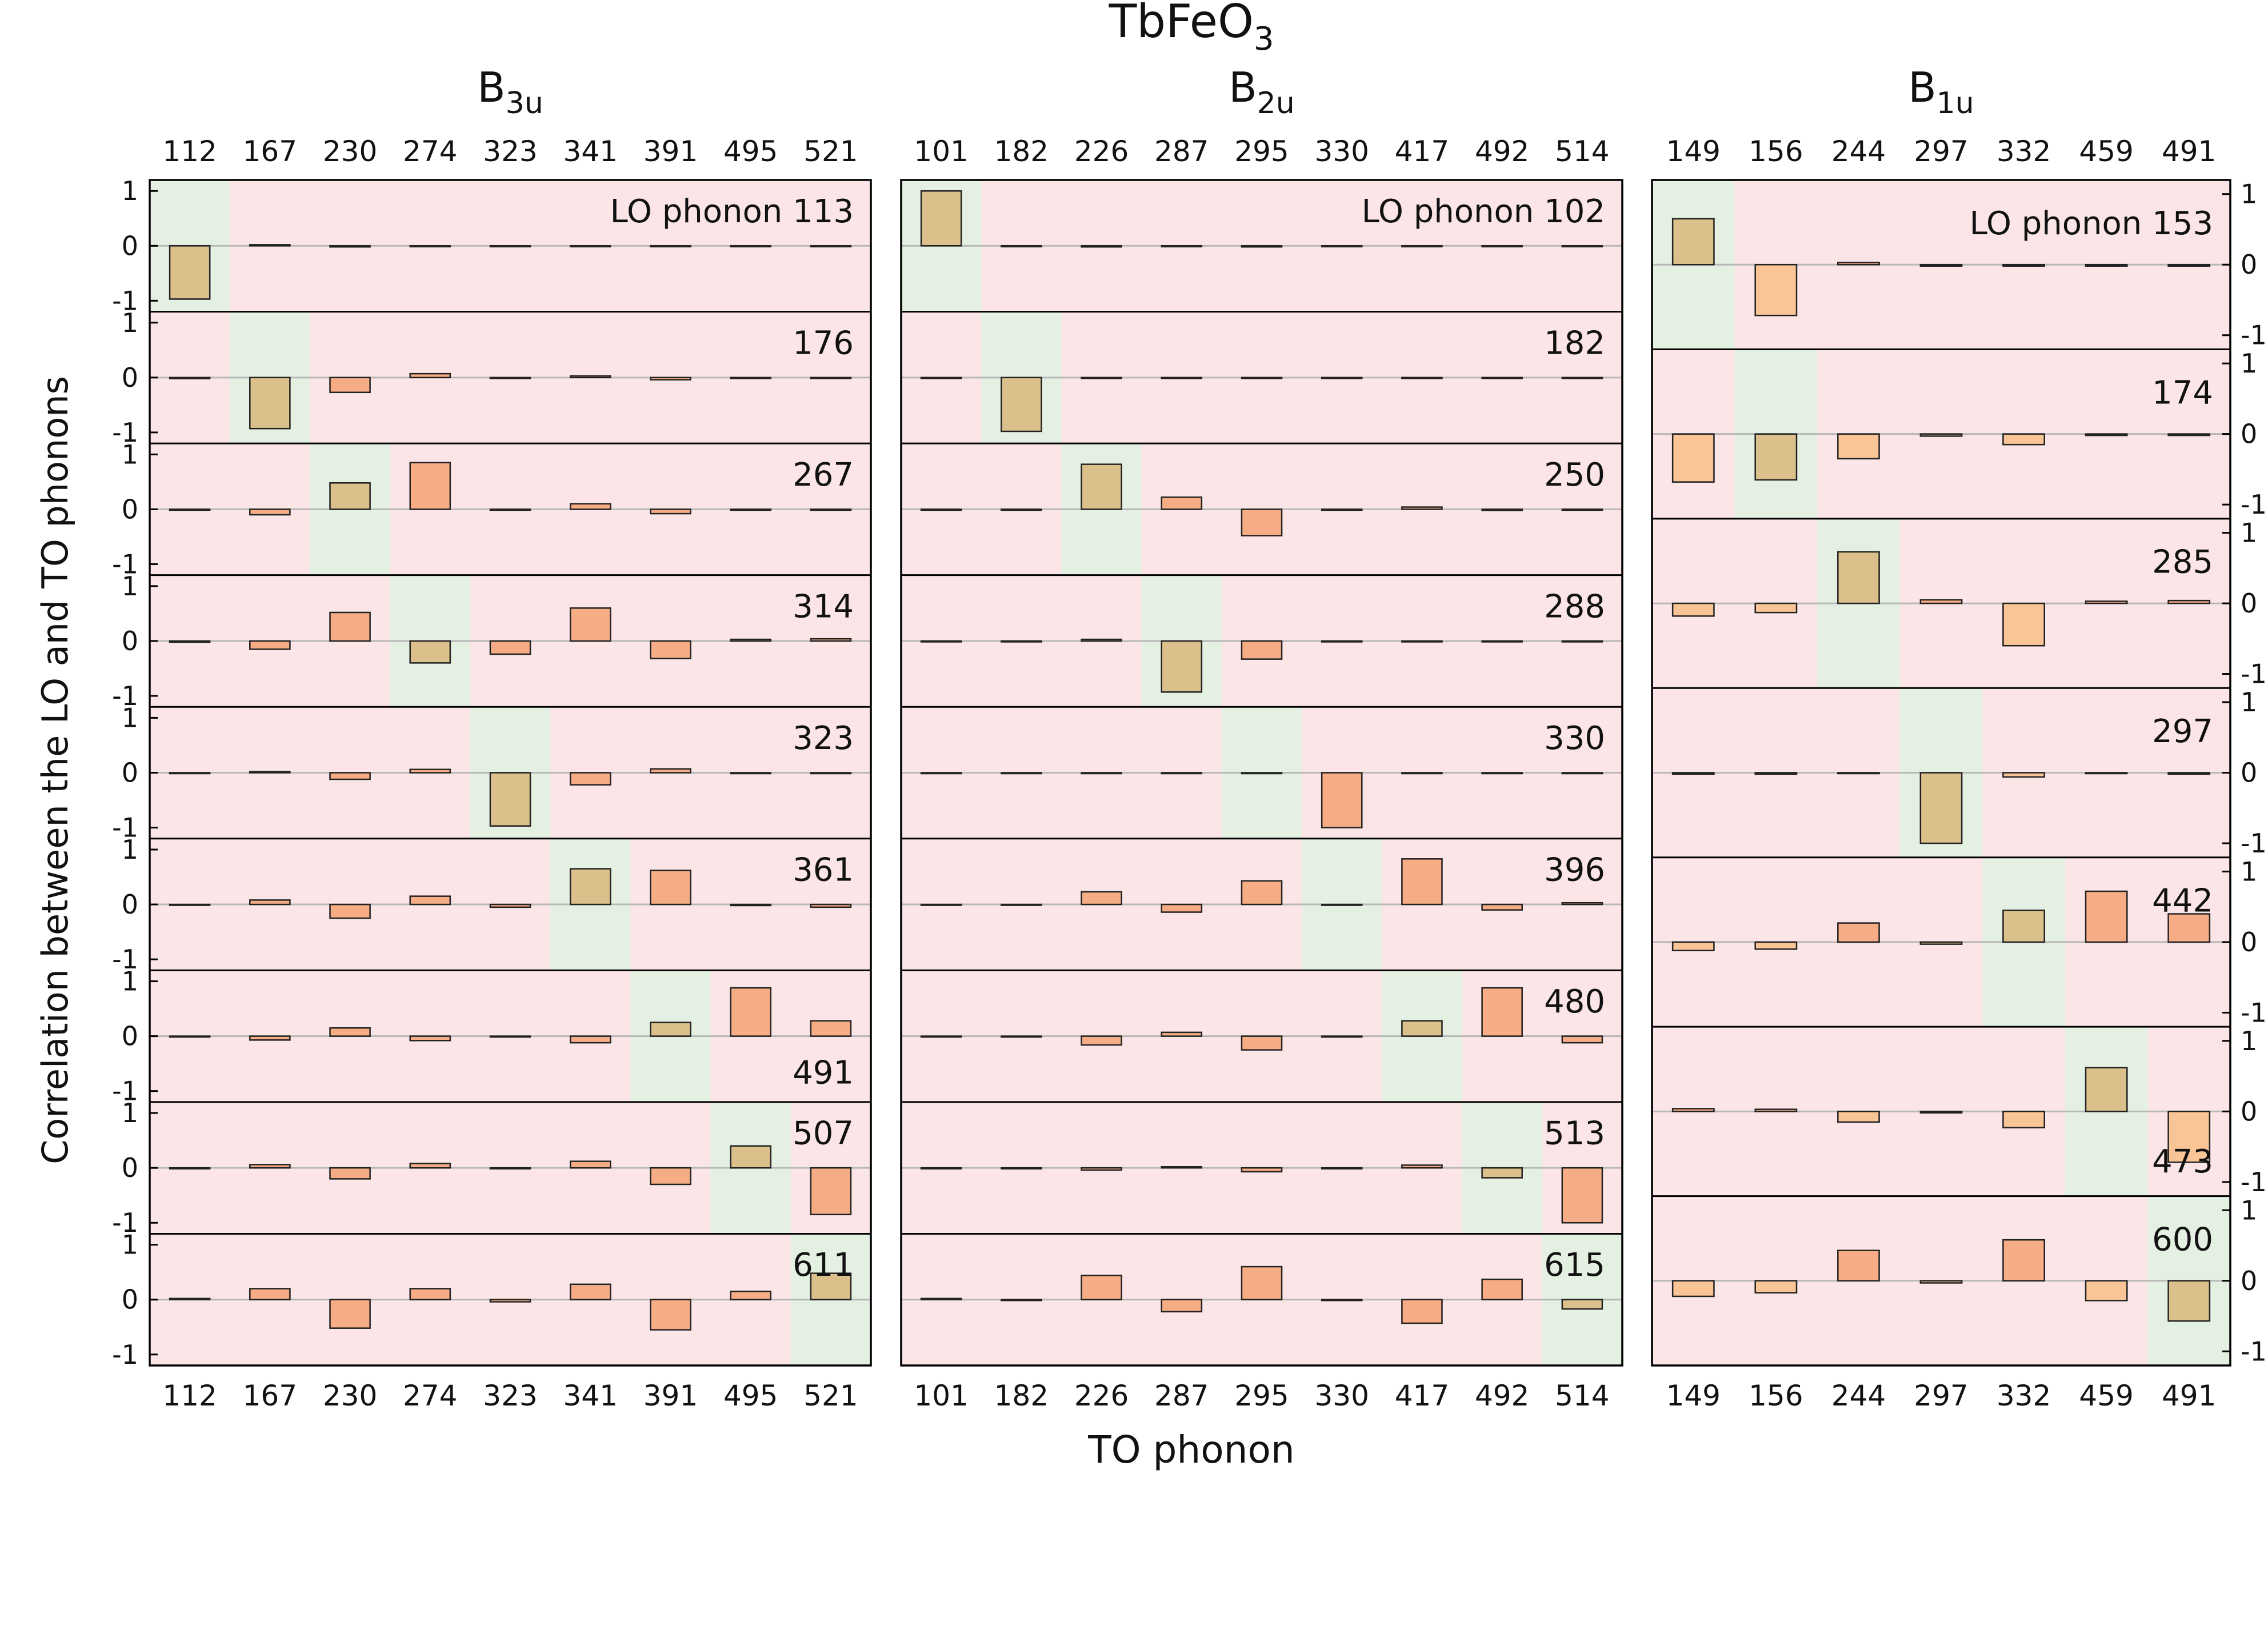  I want to click on lo-phonon-label: 176, so click(823, 343).